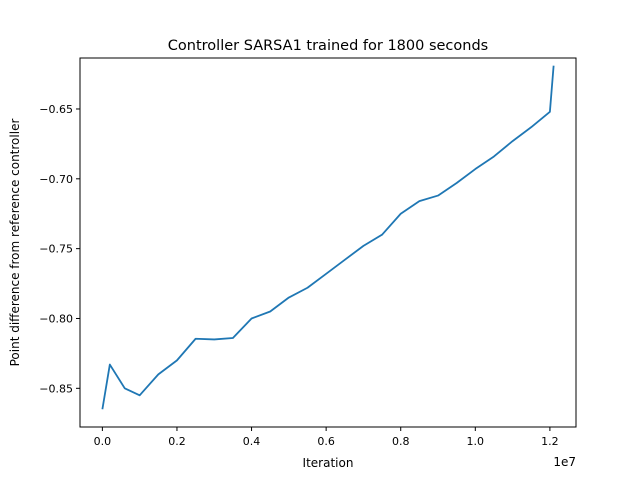 Image resolution: width=640 pixels, height=484 pixels. I want to click on y-tick-label: −0.85, so click(56, 388).